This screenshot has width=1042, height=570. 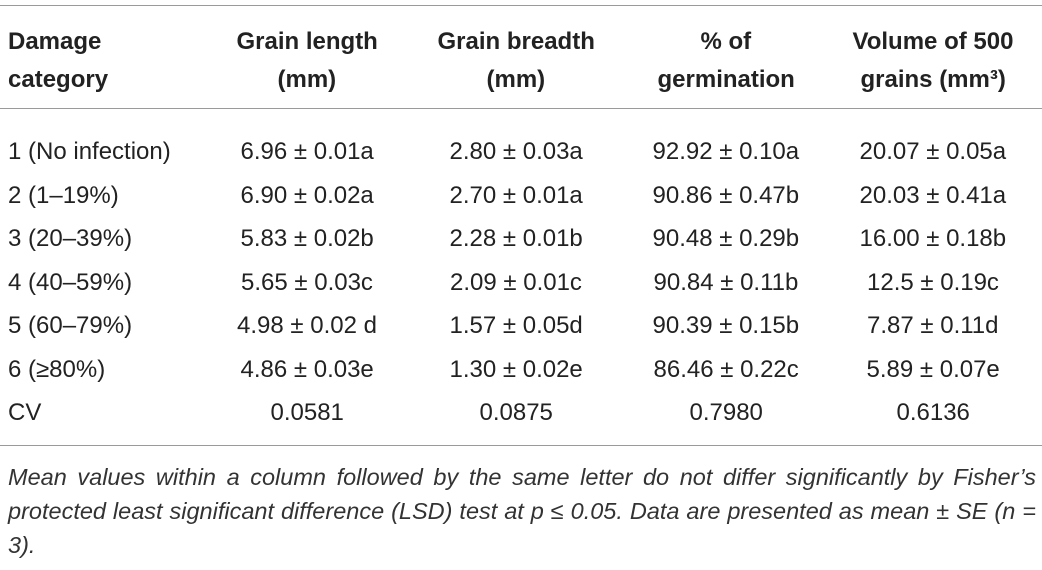 What do you see at coordinates (726, 238) in the screenshot?
I see `table-cell: 90.48 ± 0.29b` at bounding box center [726, 238].